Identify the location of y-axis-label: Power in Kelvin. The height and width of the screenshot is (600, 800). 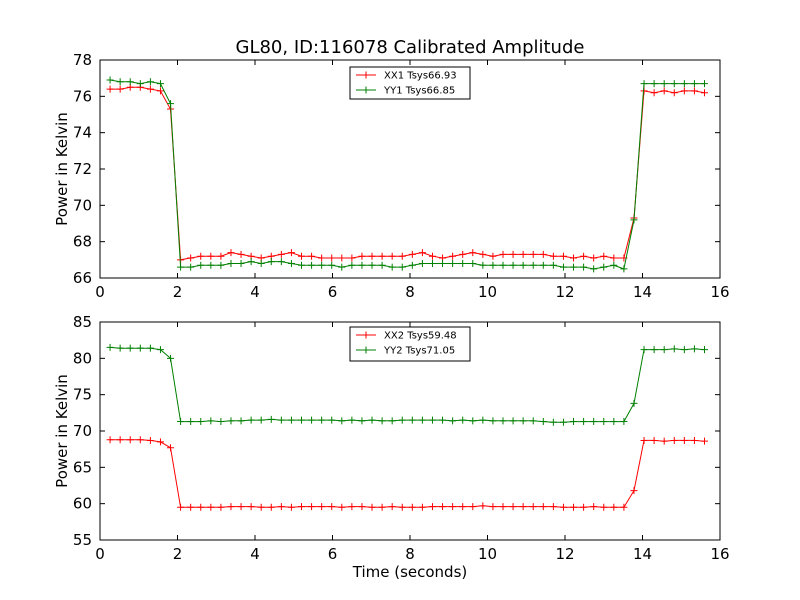
(62, 431).